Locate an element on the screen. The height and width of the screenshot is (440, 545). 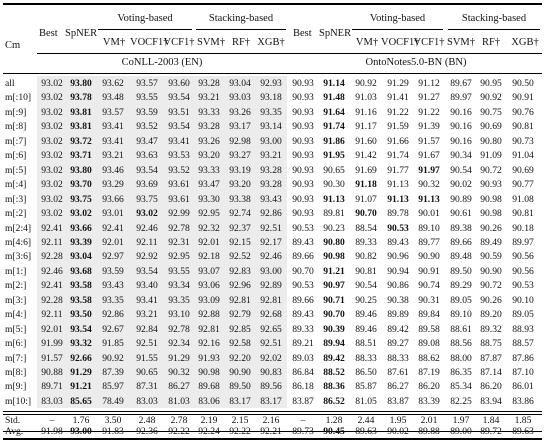
table-cell: 93.20 is located at coordinates (209, 156).